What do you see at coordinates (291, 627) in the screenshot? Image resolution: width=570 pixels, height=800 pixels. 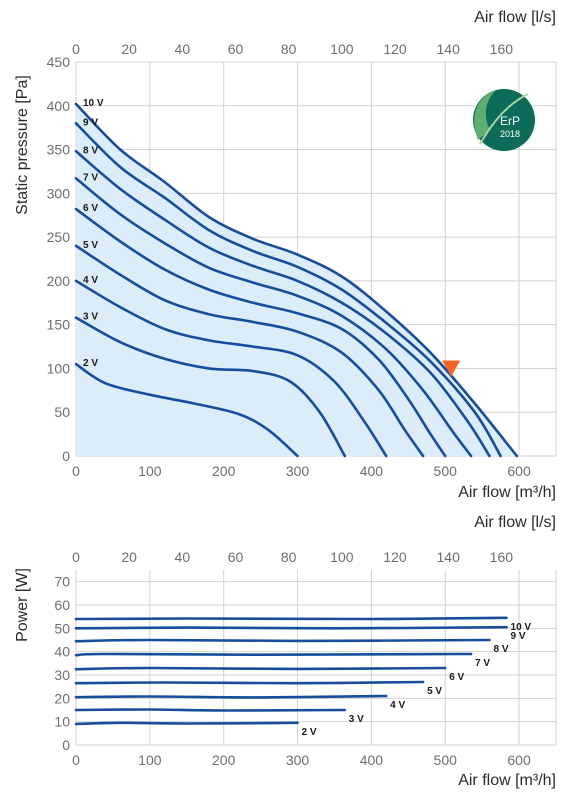 I see `curve-9v` at bounding box center [291, 627].